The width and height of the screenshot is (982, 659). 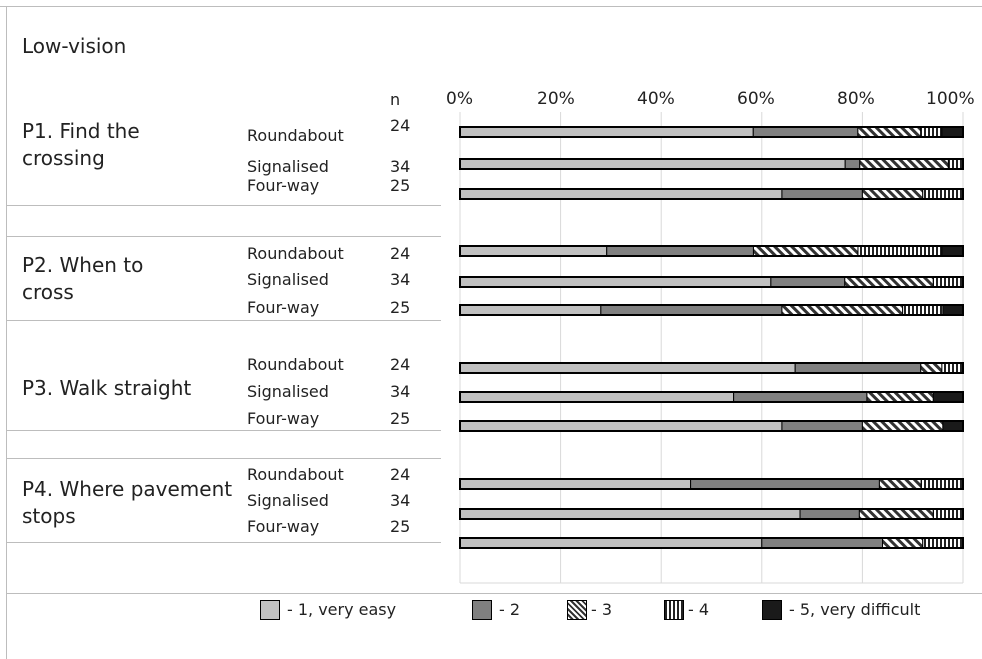 What do you see at coordinates (656, 99) in the screenshot?
I see `x-tick-40: 40%` at bounding box center [656, 99].